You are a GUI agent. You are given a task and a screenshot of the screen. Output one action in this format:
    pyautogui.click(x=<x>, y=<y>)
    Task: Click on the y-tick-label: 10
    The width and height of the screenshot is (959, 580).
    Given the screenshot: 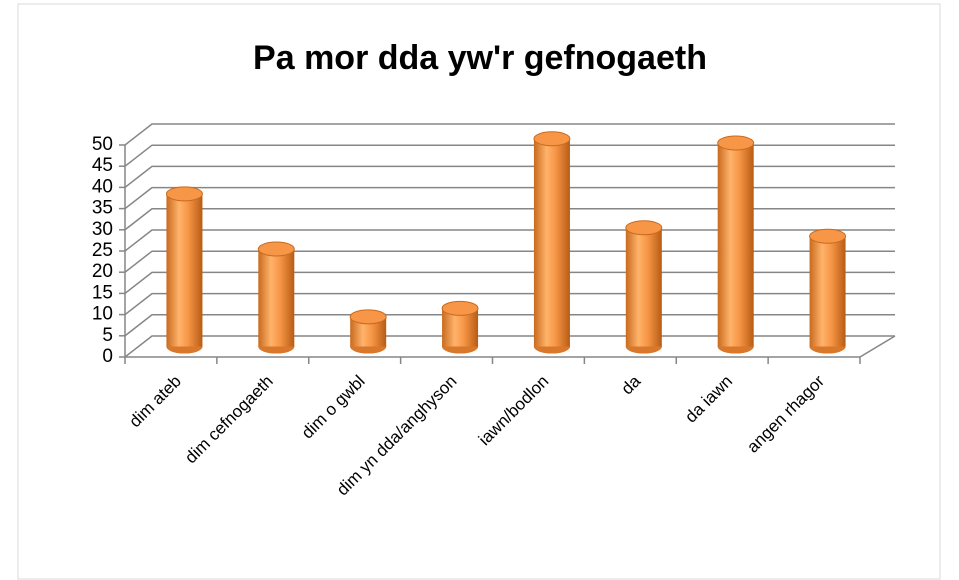 What is the action you would take?
    pyautogui.click(x=102, y=314)
    